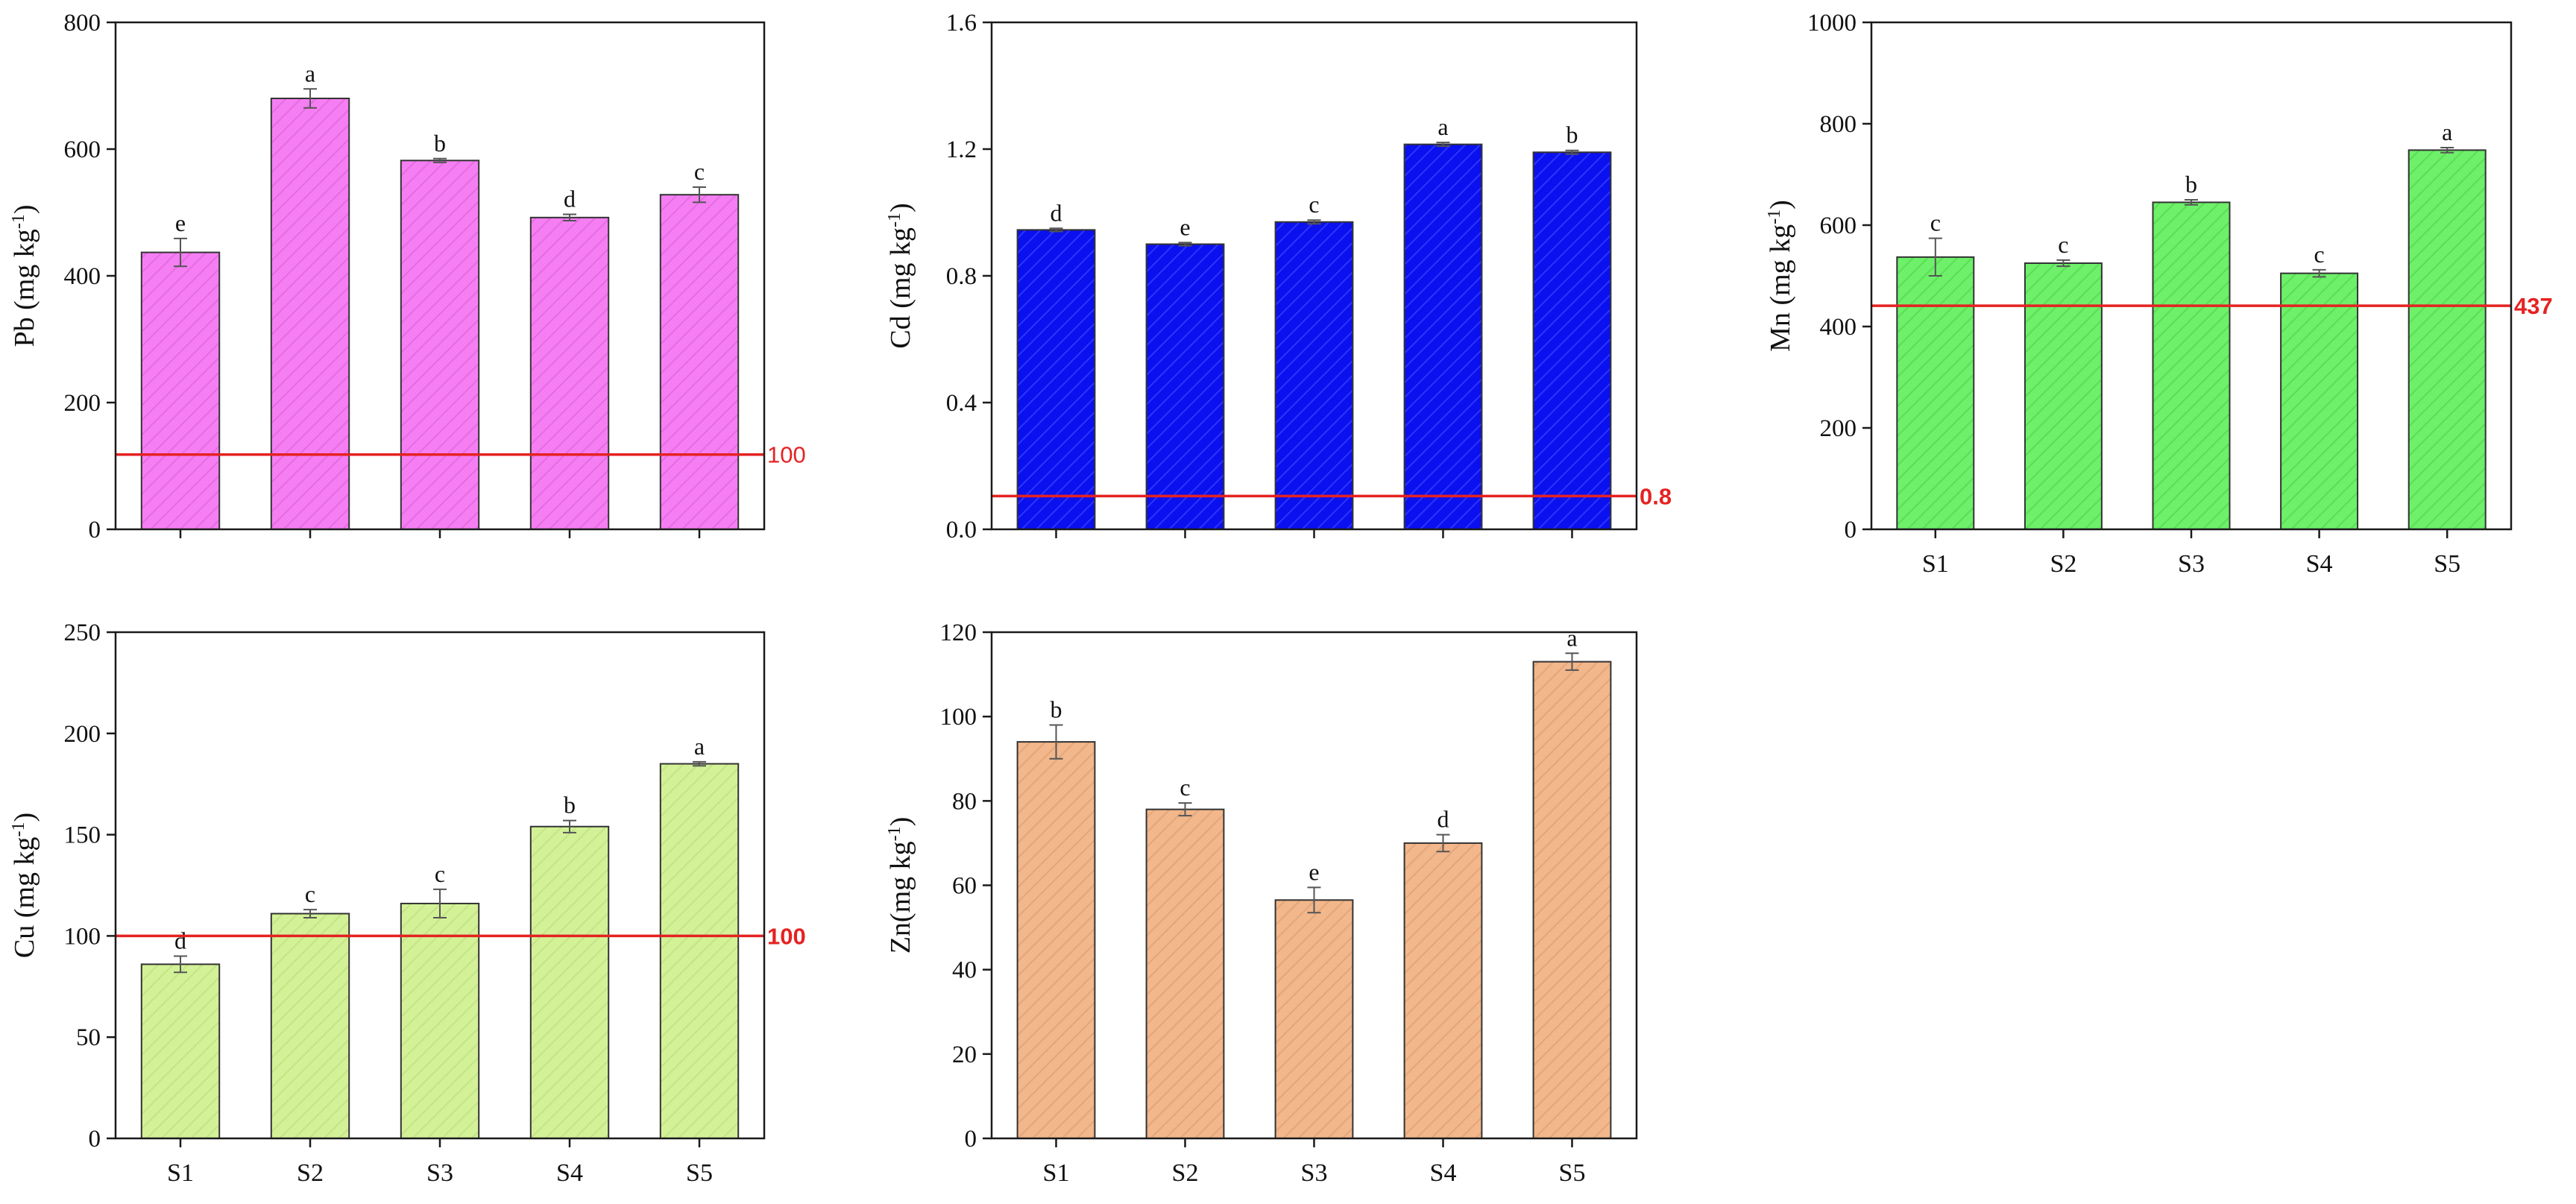 The image size is (2576, 1204). Describe the element at coordinates (962, 404) in the screenshot. I see `y-tick-label: 0.4` at that location.